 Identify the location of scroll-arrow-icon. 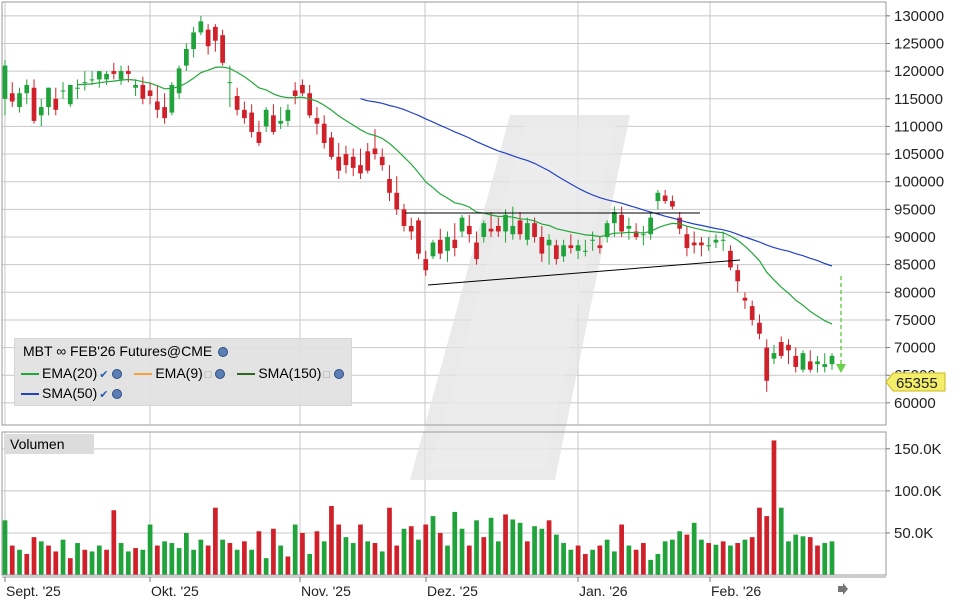
(843, 589).